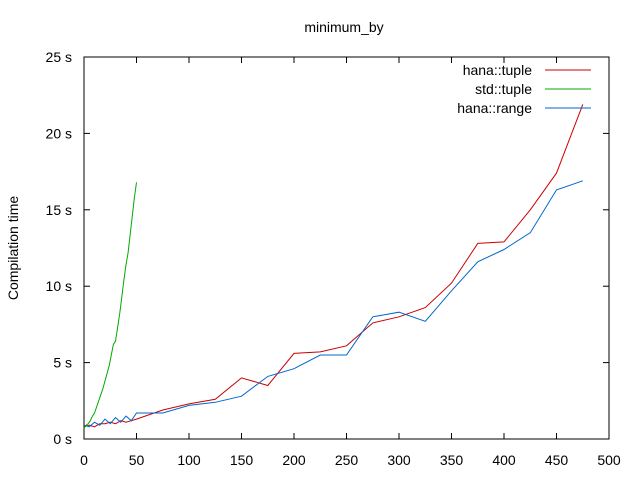  Describe the element at coordinates (347, 460) in the screenshot. I see `x-tick-label: 250` at that location.